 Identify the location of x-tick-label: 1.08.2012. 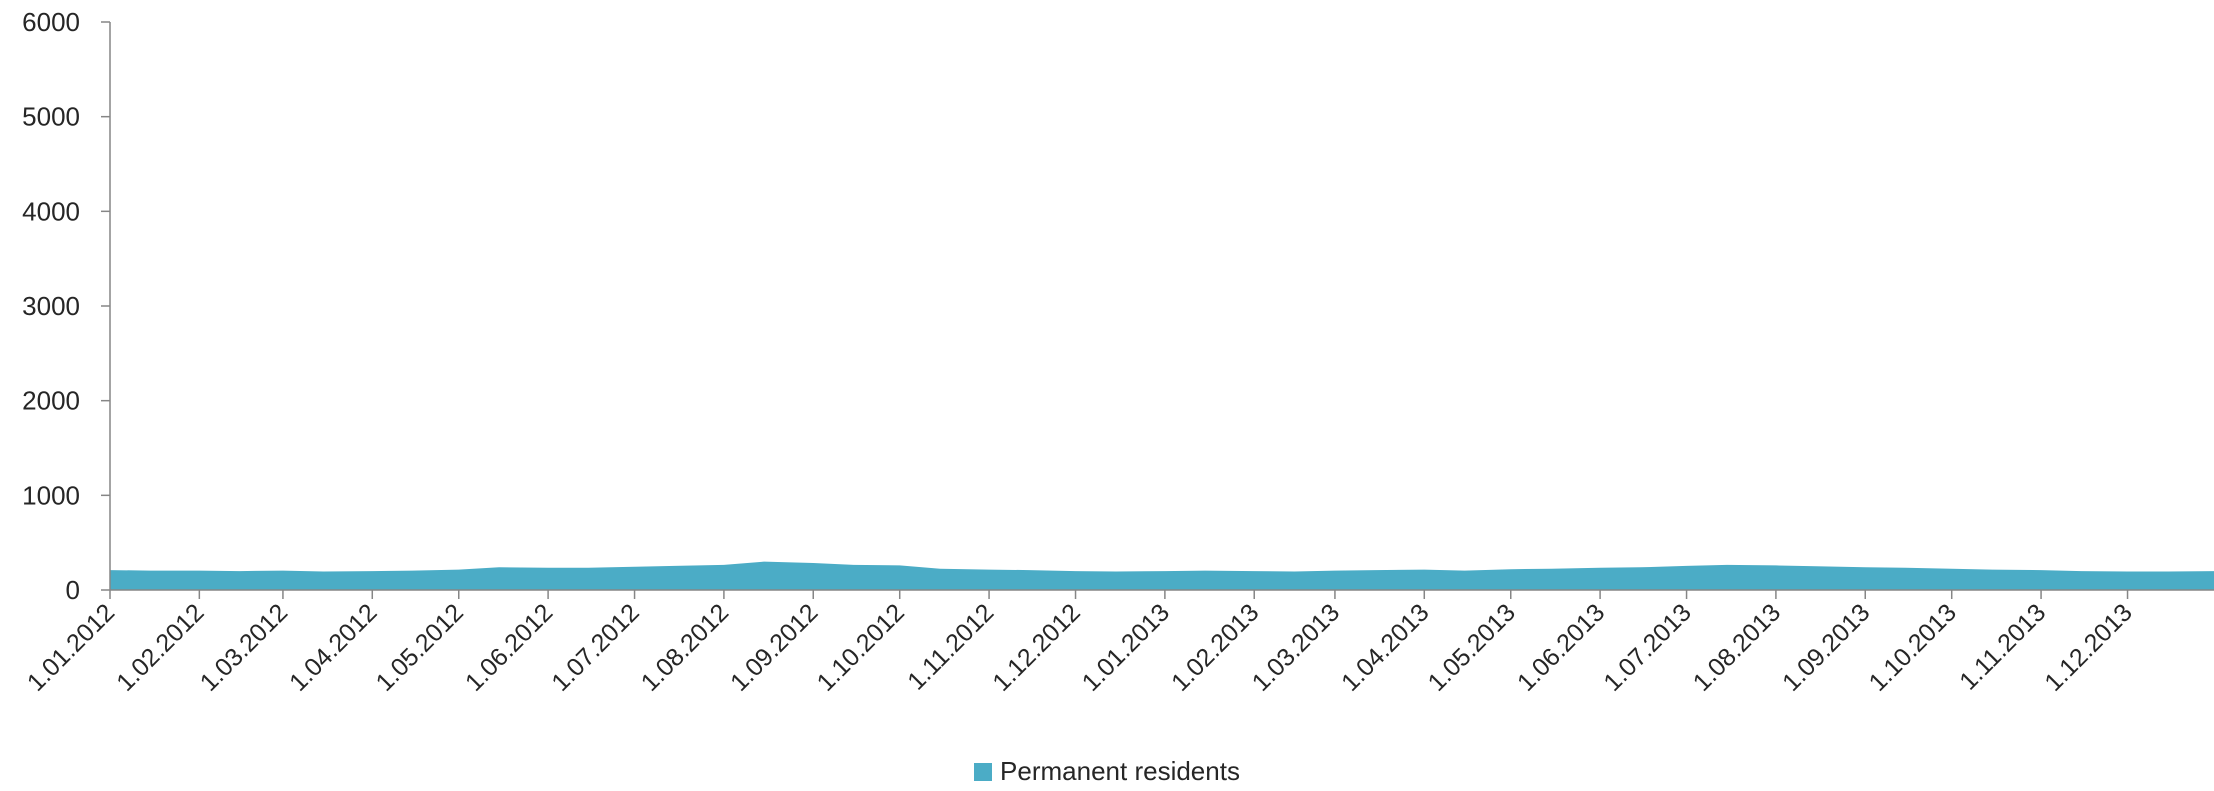
(685, 647).